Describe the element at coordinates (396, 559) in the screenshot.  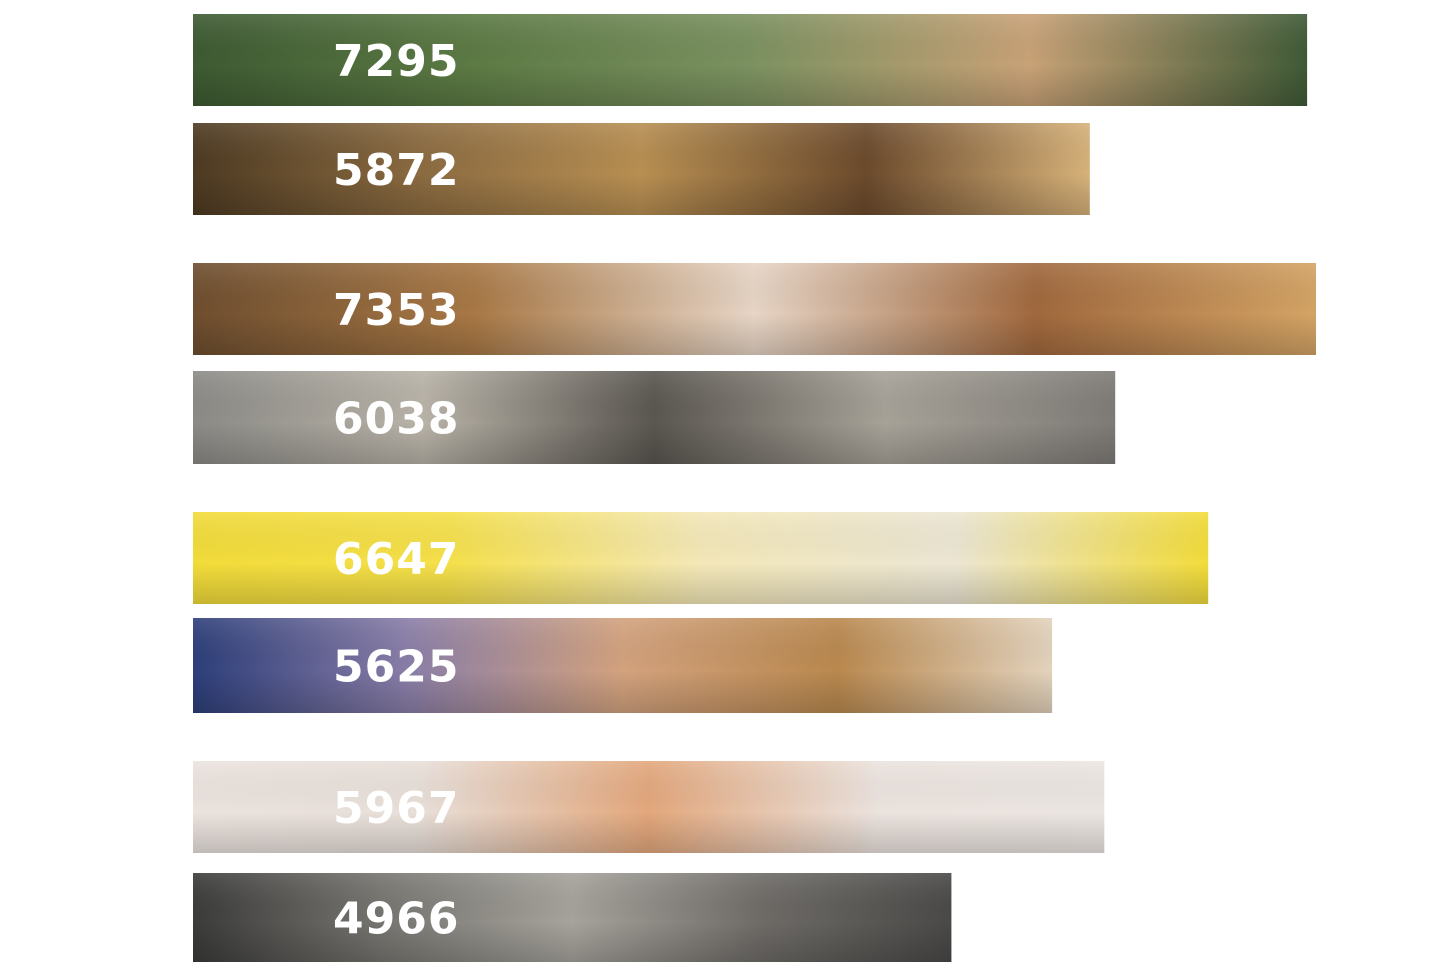
I see `bar-value-label: 6647` at that location.